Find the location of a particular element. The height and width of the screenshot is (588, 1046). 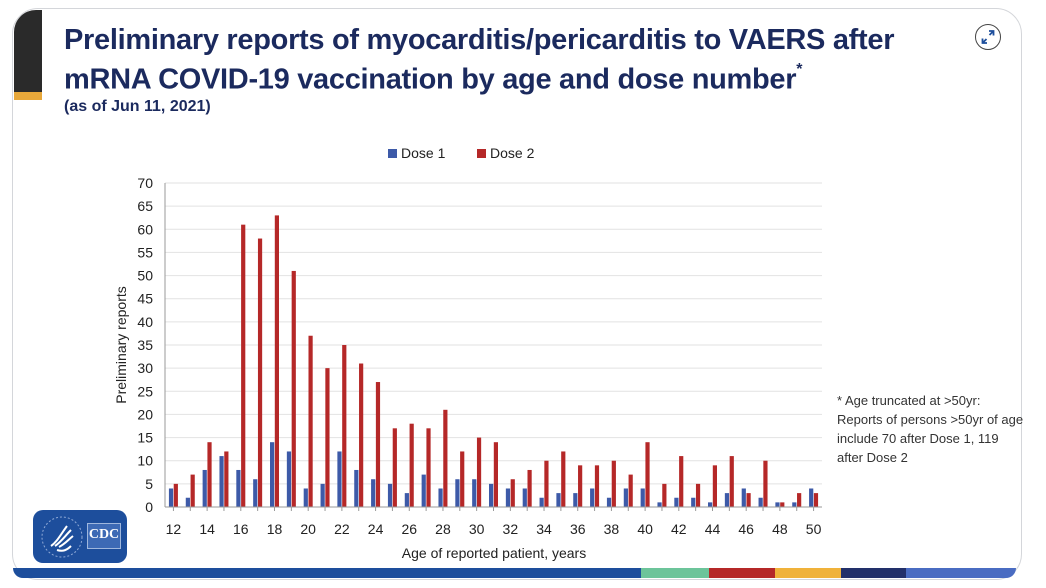

y-tick-label: 0 is located at coordinates (149, 507).